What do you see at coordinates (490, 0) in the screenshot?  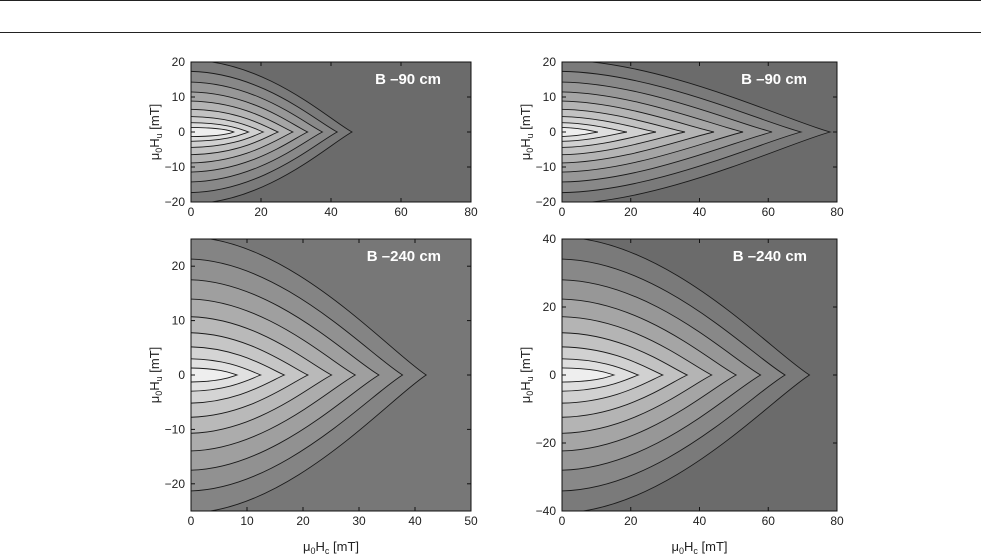 I see `top-rule` at bounding box center [490, 0].